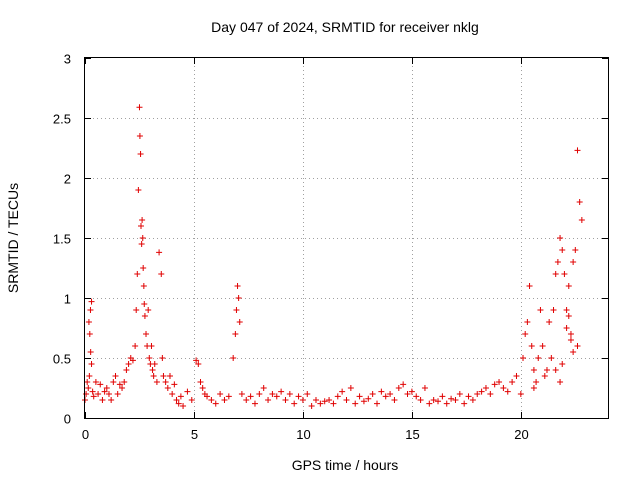 The height and width of the screenshot is (480, 640). Describe the element at coordinates (62, 359) in the screenshot. I see `y-tick-label: 0.5` at that location.